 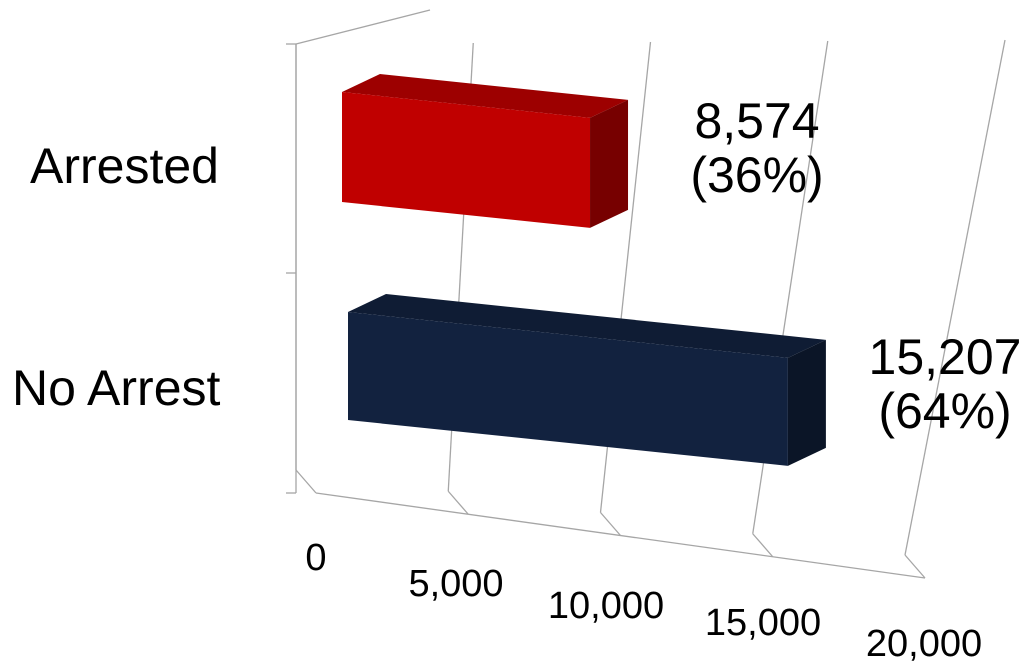 I want to click on x-tick-label: 15,000, so click(x=763, y=623).